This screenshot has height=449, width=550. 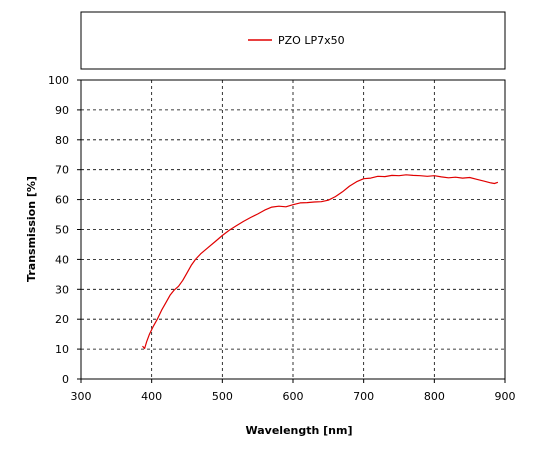 What do you see at coordinates (65, 379) in the screenshot?
I see `y-tick-label: 0` at bounding box center [65, 379].